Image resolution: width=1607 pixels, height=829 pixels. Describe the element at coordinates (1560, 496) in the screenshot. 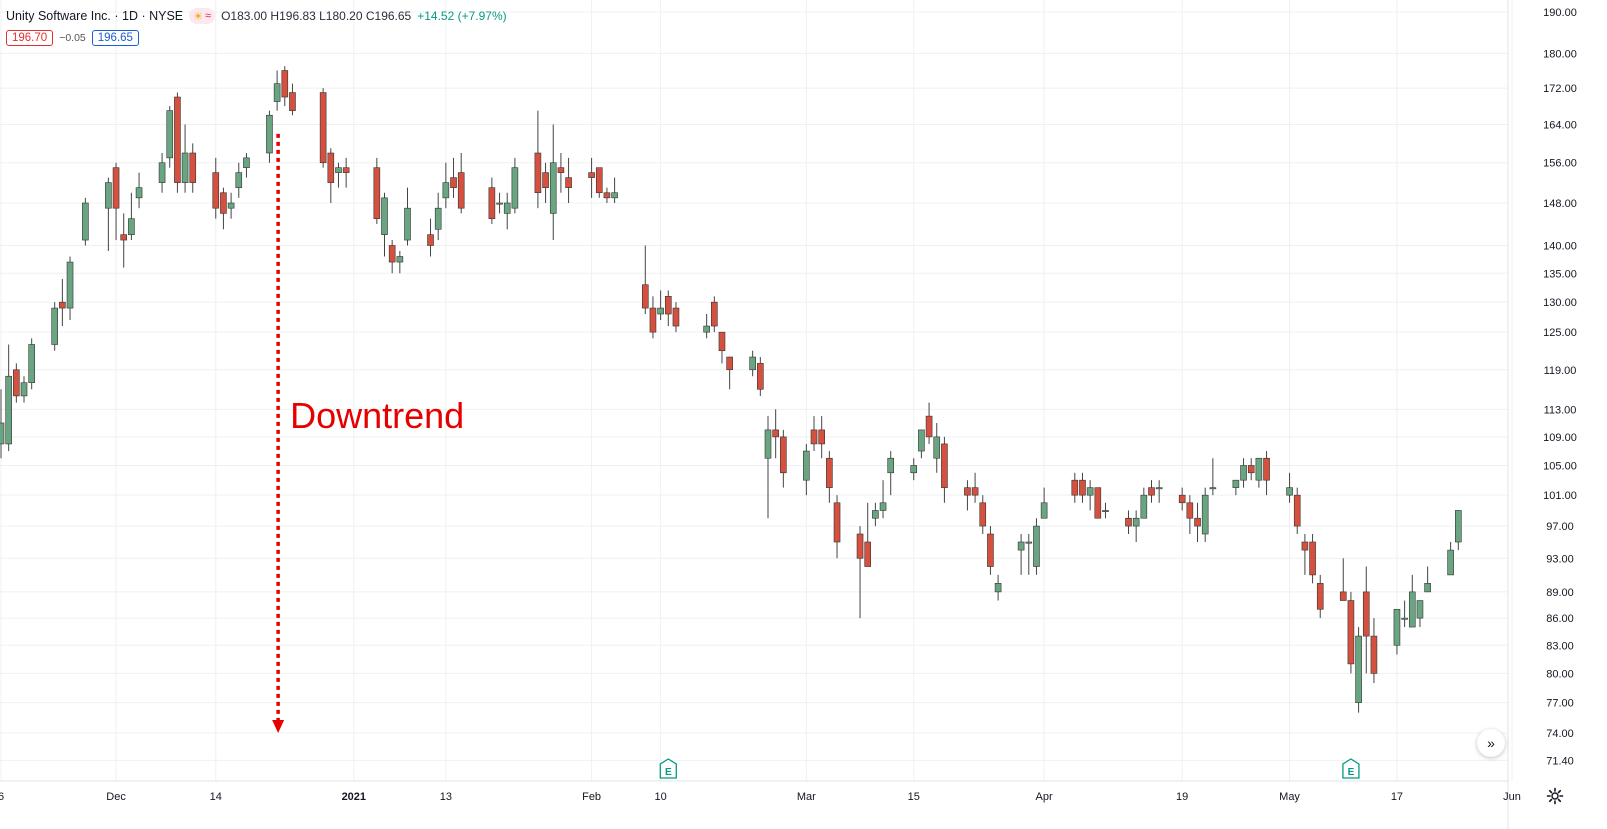

I see `price-tick-label: 101.00` at that location.